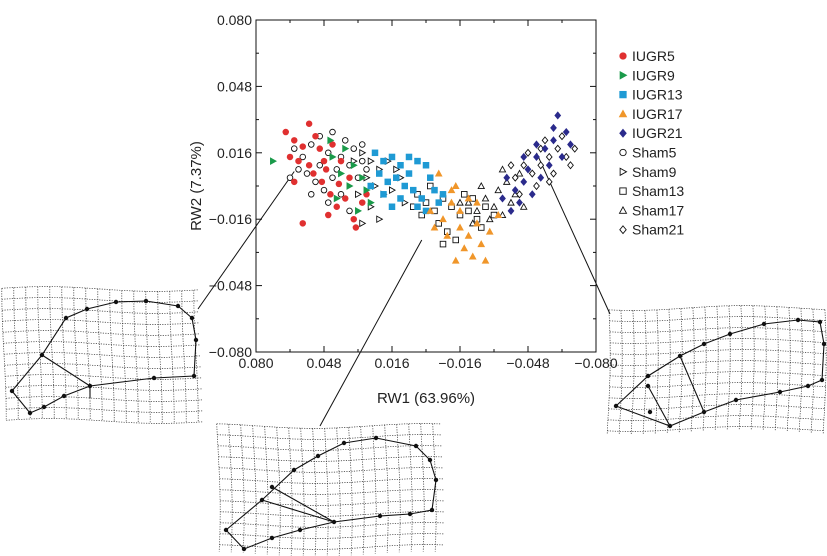 Image resolution: width=827 pixels, height=556 pixels. I want to click on y-tick-label: −0.080, so click(230, 352).